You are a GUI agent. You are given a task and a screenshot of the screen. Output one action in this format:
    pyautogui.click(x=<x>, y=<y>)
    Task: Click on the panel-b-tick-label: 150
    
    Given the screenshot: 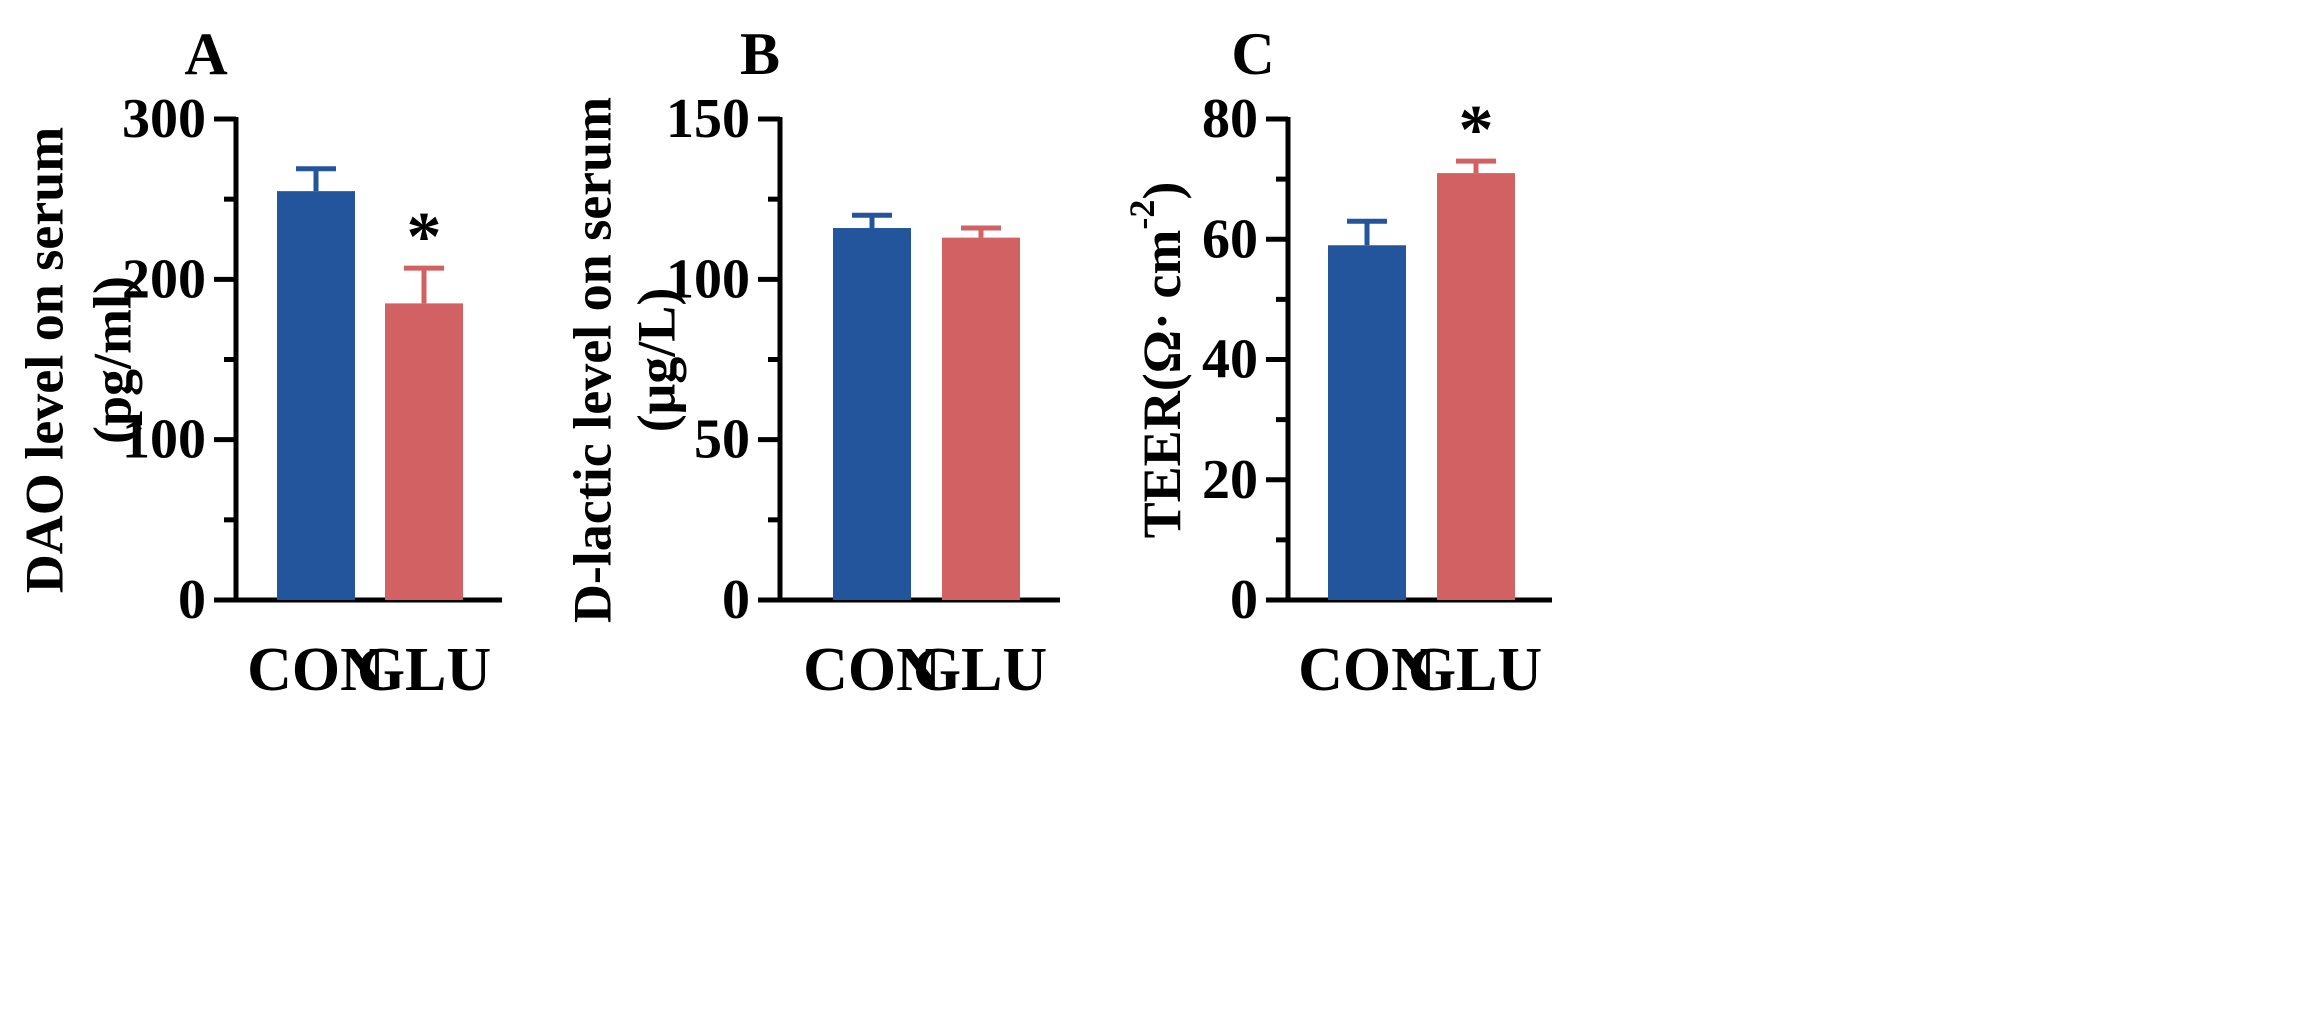 What is the action you would take?
    pyautogui.click(x=708, y=119)
    